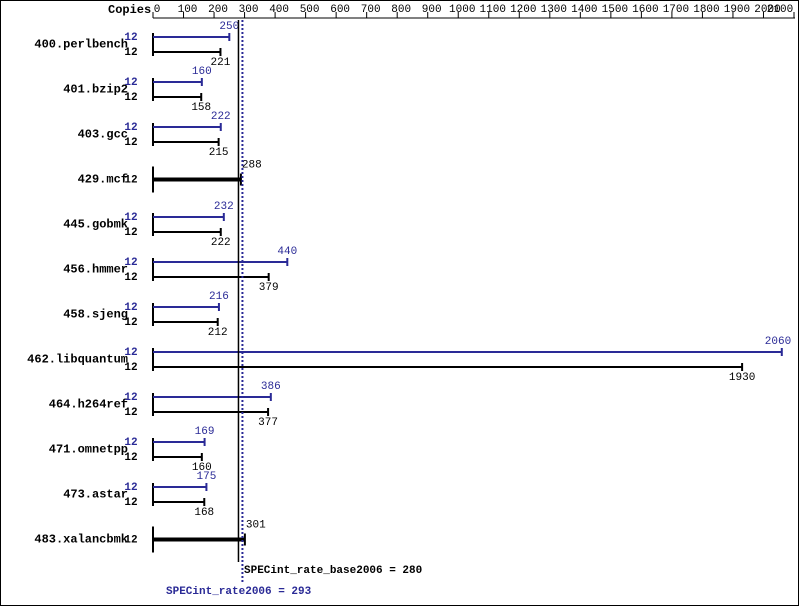 Image resolution: width=799 pixels, height=606 pixels. I want to click on x-tick-label: 200, so click(218, 10).